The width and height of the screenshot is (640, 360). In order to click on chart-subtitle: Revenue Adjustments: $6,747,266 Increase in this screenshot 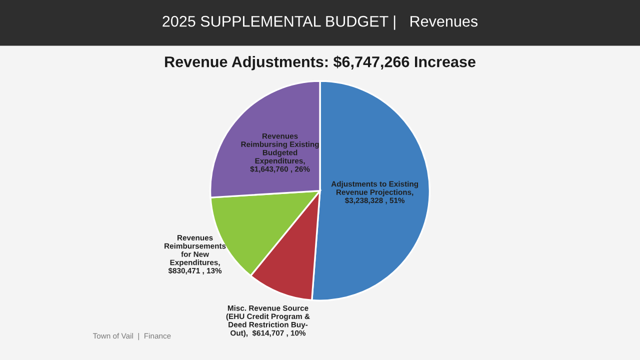, I will do `click(320, 63)`.